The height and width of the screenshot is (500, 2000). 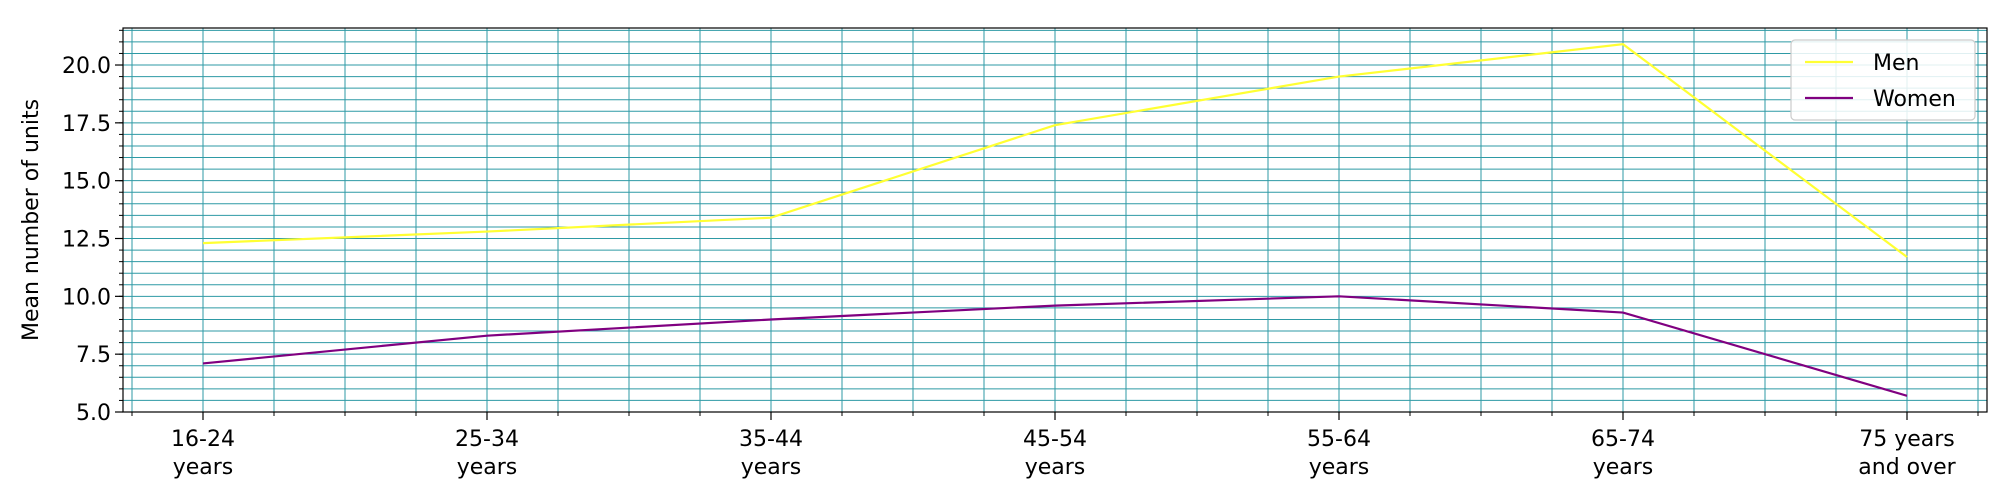 What do you see at coordinates (1339, 439) in the screenshot?
I see `x-tick-label: 55-64` at bounding box center [1339, 439].